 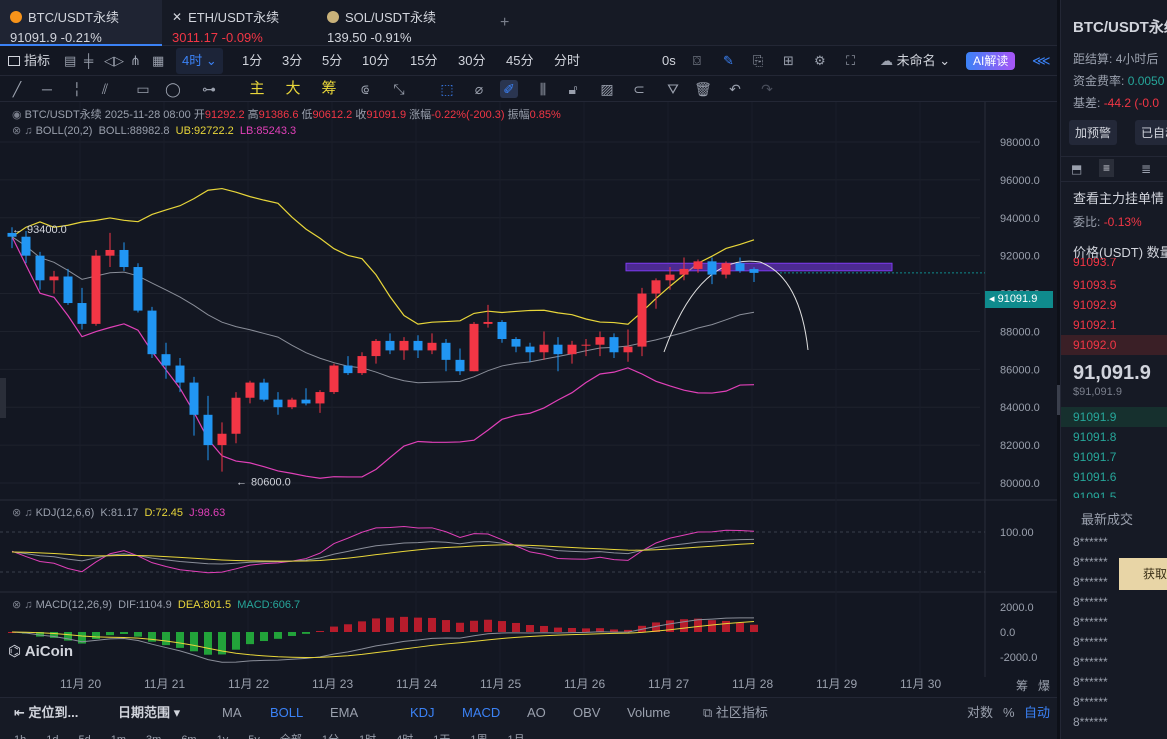 I want to click on rect-tool-icon: ▭, so click(x=143, y=89).